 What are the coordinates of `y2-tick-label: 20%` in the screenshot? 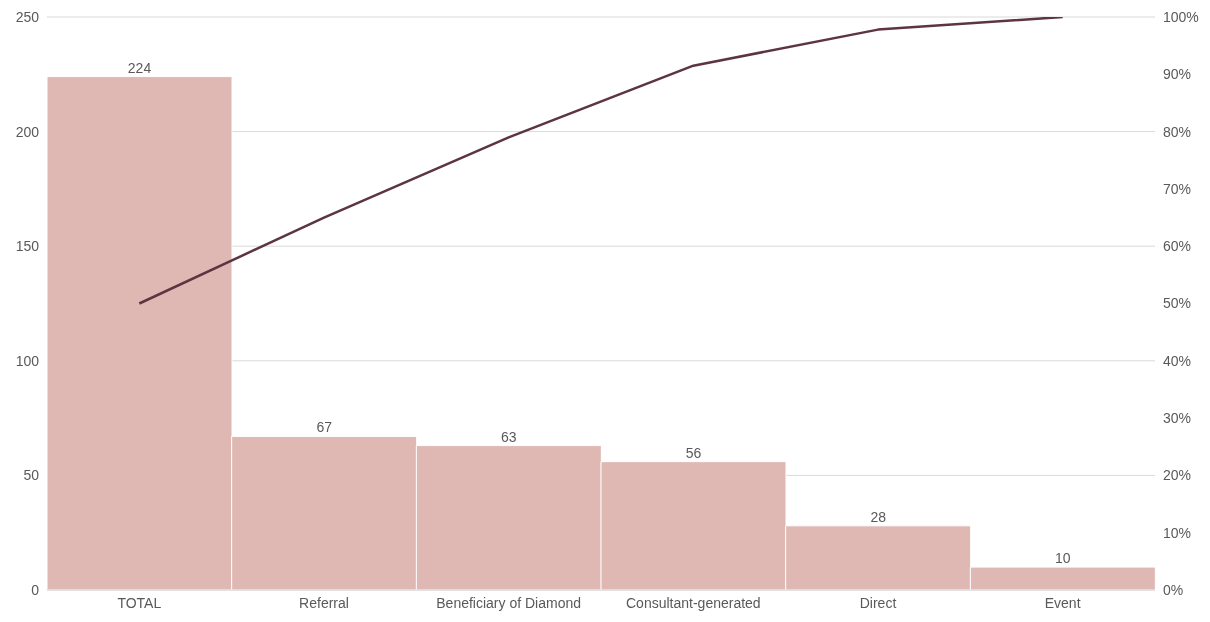 It's located at (1177, 475).